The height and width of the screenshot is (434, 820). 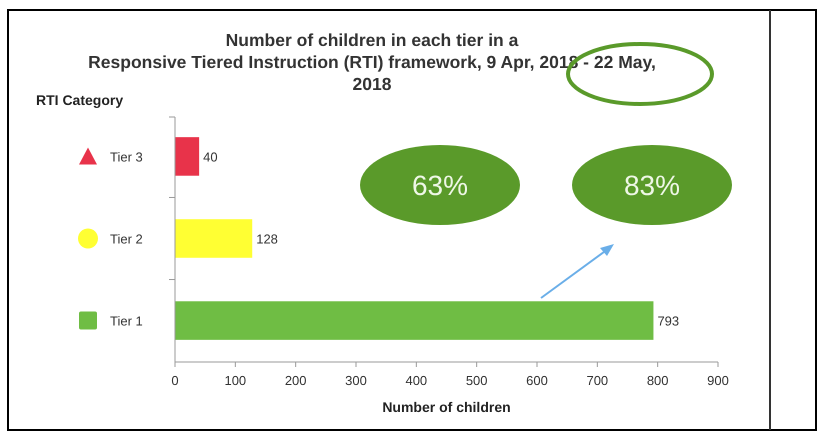 What do you see at coordinates (175, 380) in the screenshot?
I see `x-tick-label: 0` at bounding box center [175, 380].